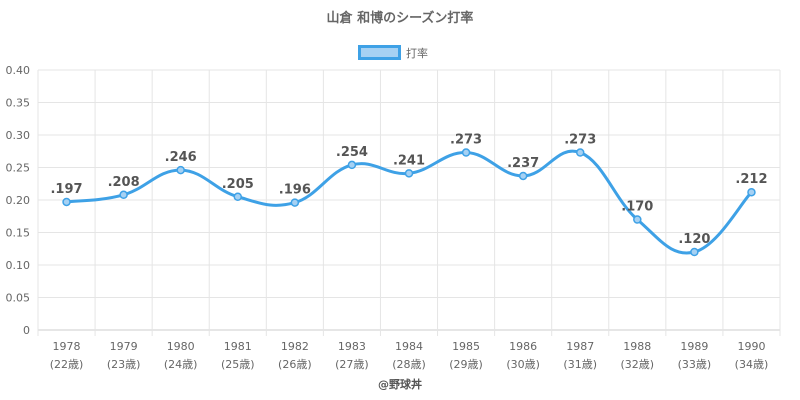 This screenshot has width=800, height=400. What do you see at coordinates (18, 233) in the screenshot?
I see `y-tick-label: 0.15` at bounding box center [18, 233].